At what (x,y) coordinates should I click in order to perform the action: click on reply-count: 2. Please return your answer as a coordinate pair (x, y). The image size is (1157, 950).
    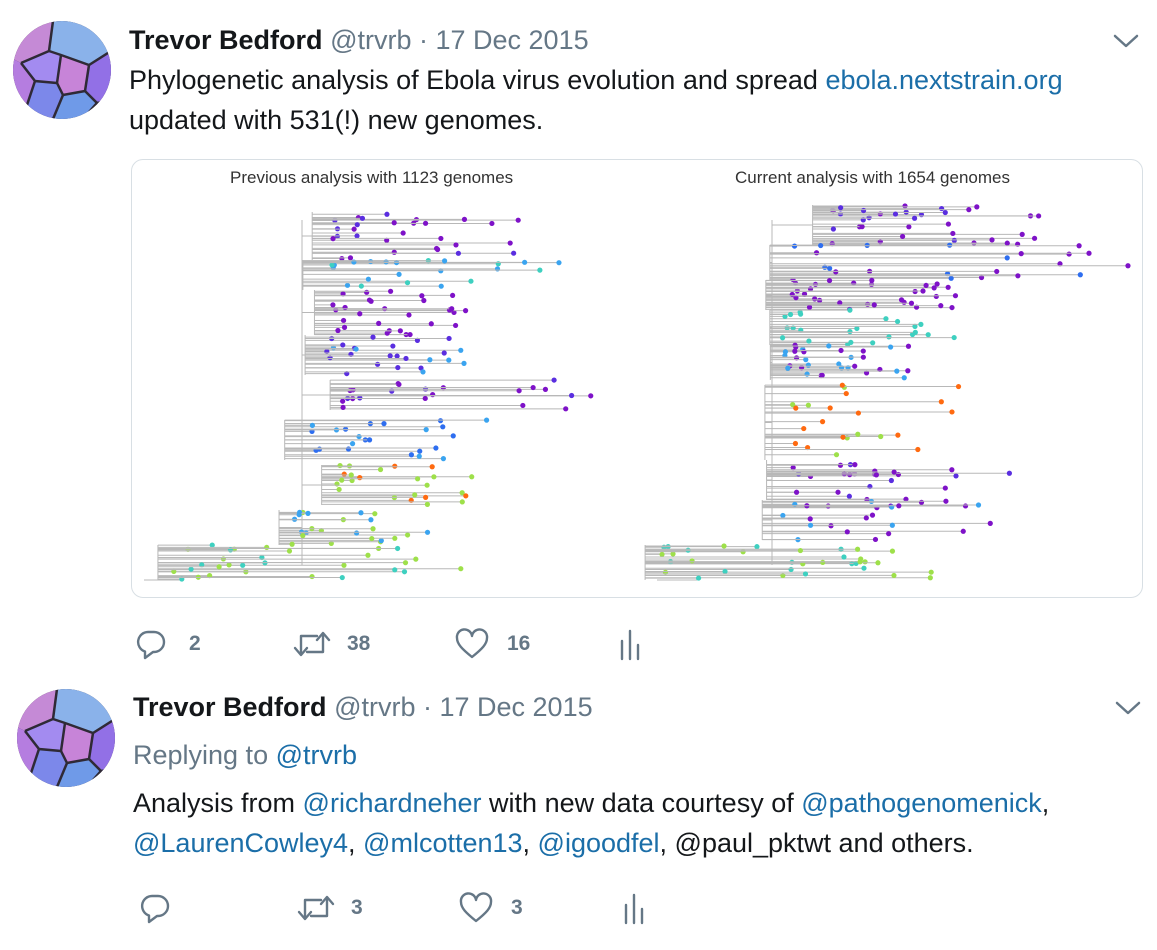
    Looking at the image, I should click on (195, 643).